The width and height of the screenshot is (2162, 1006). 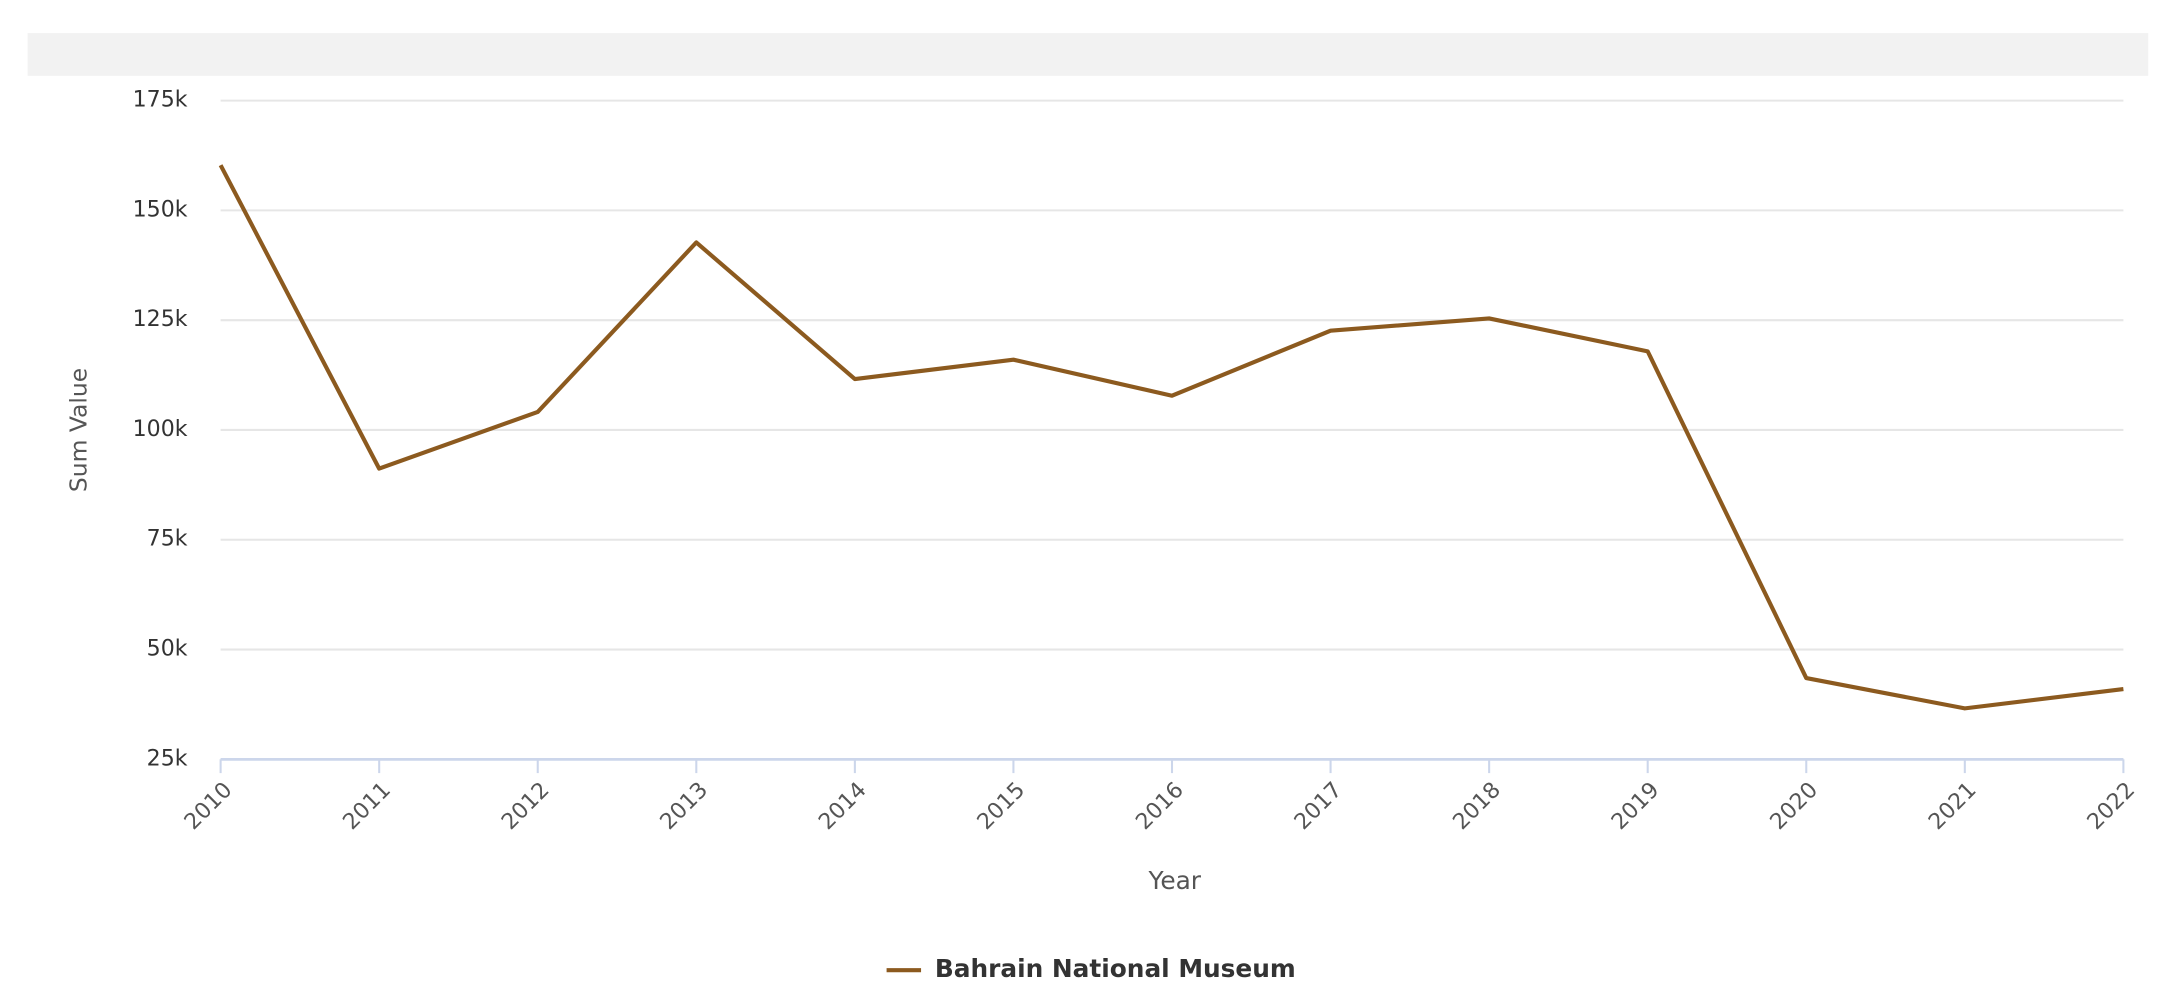 What do you see at coordinates (1952, 806) in the screenshot?
I see `x-tick-label: 2021` at bounding box center [1952, 806].